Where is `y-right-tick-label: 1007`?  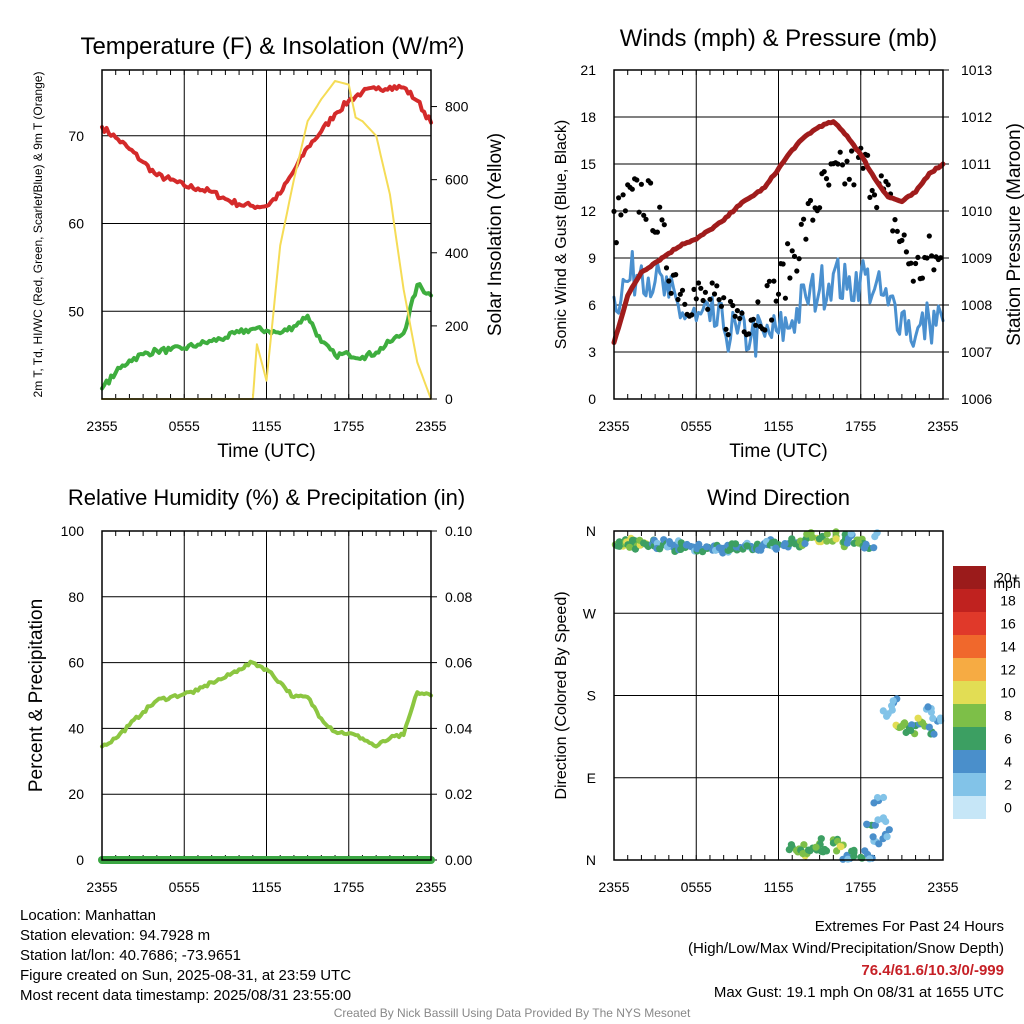
y-right-tick-label: 1007 is located at coordinates (976, 352).